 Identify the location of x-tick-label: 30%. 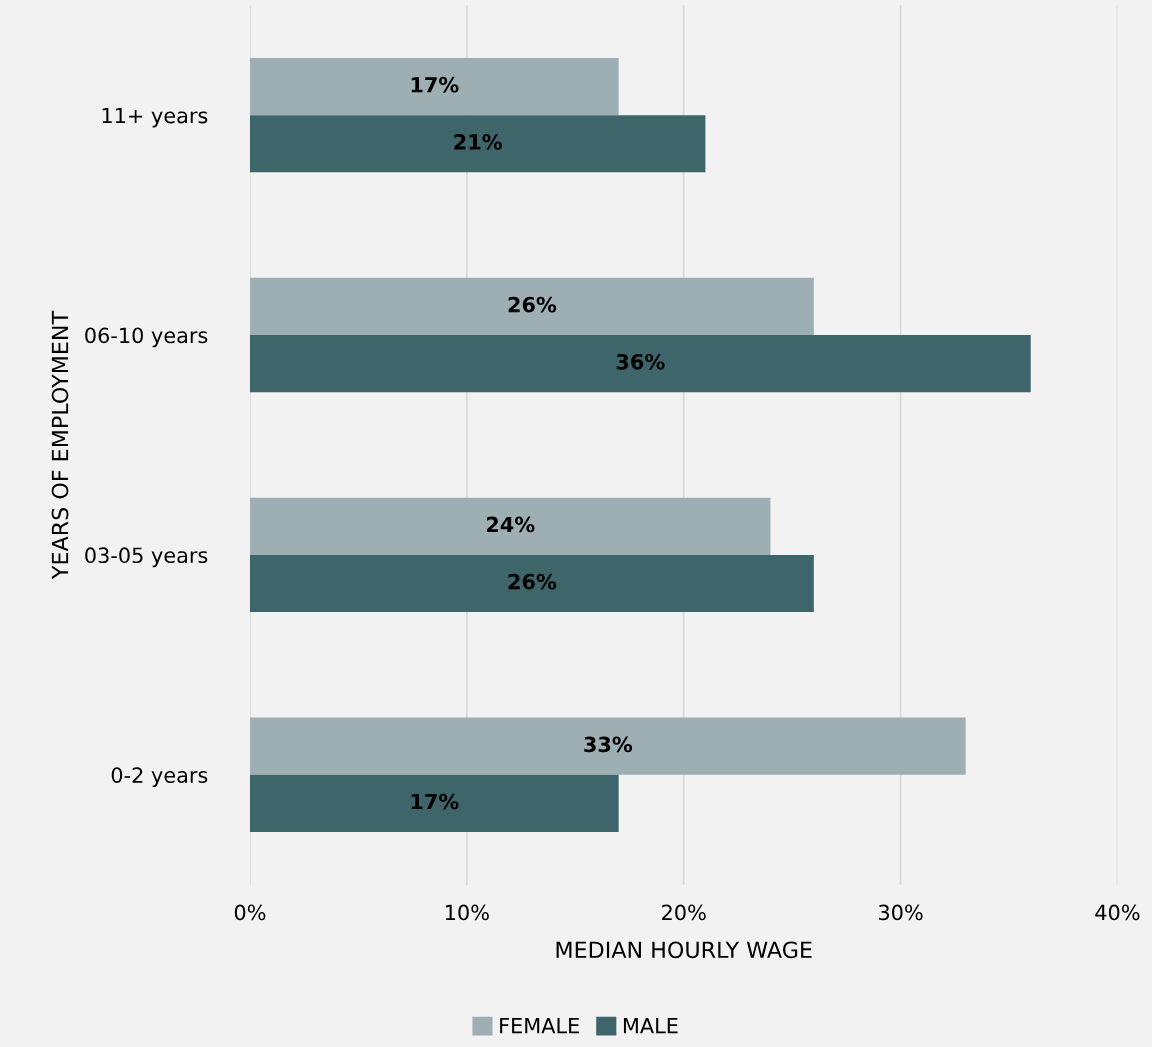
(901, 912).